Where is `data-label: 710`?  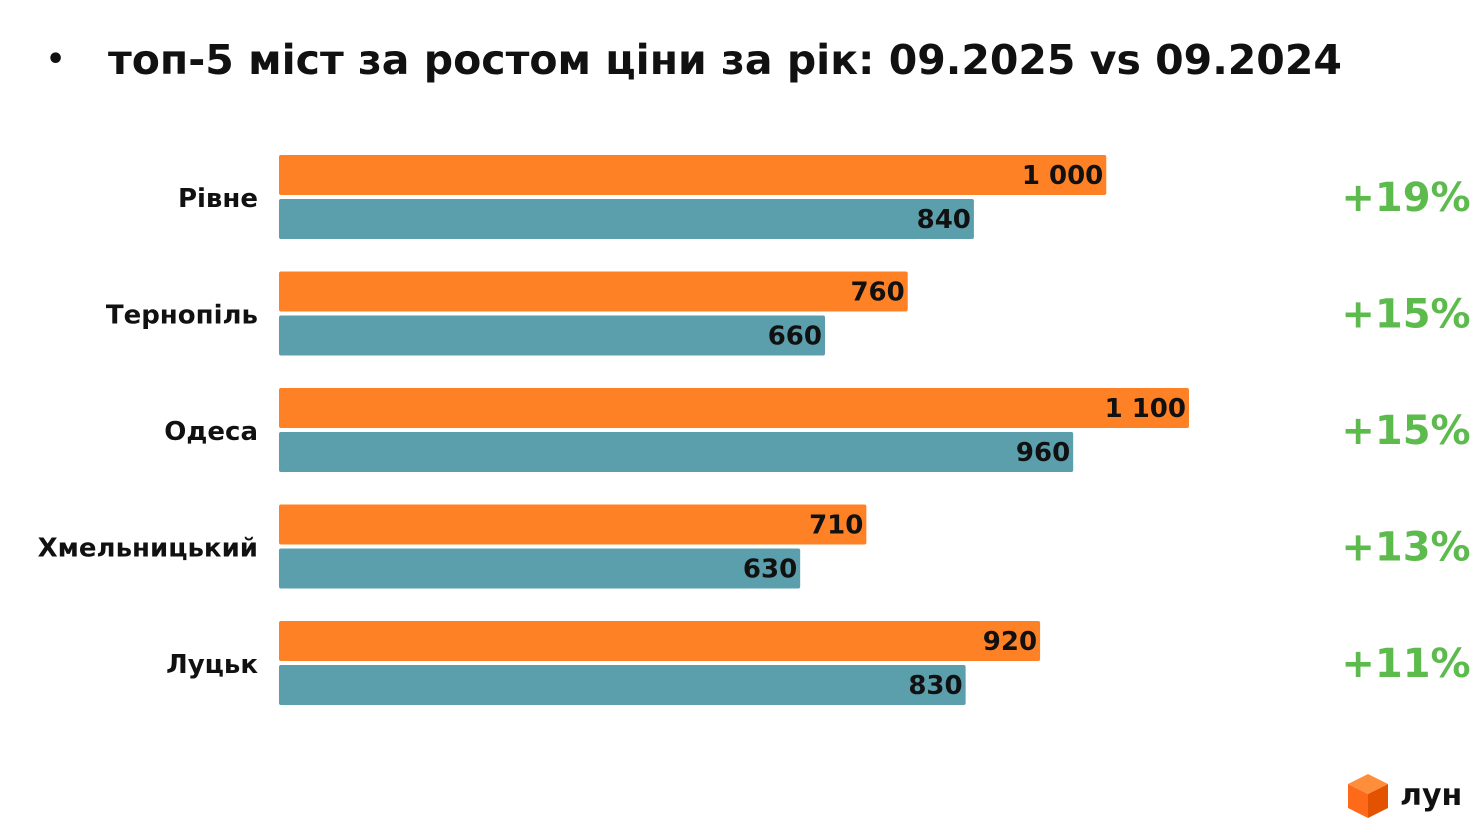
data-label: 710 is located at coordinates (836, 526).